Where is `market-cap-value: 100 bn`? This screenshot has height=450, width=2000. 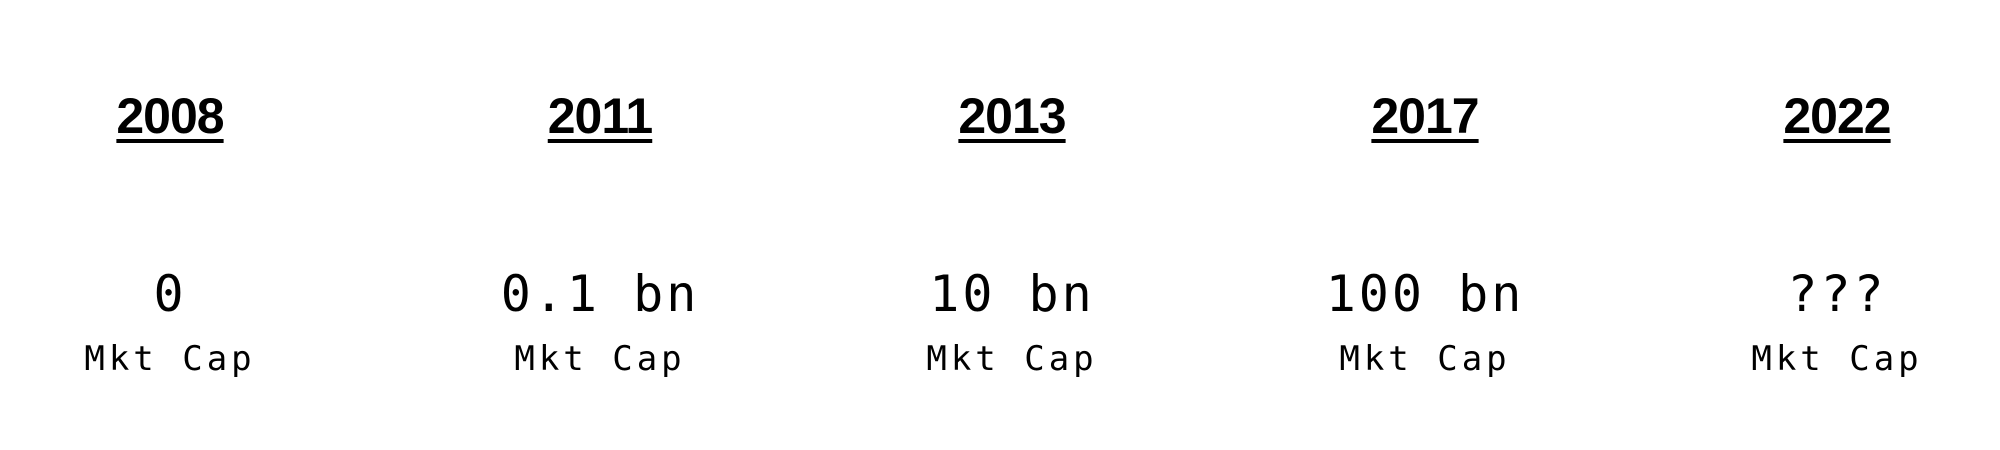 market-cap-value: 100 bn is located at coordinates (1425, 294).